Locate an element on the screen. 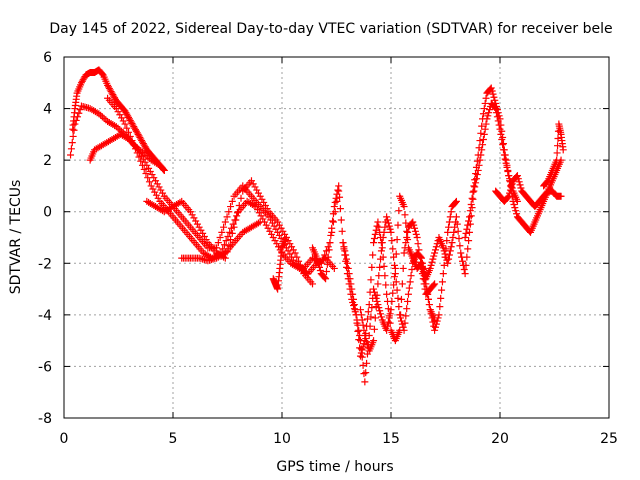 The image size is (640, 480). y-tick-label: 6 is located at coordinates (47, 58).